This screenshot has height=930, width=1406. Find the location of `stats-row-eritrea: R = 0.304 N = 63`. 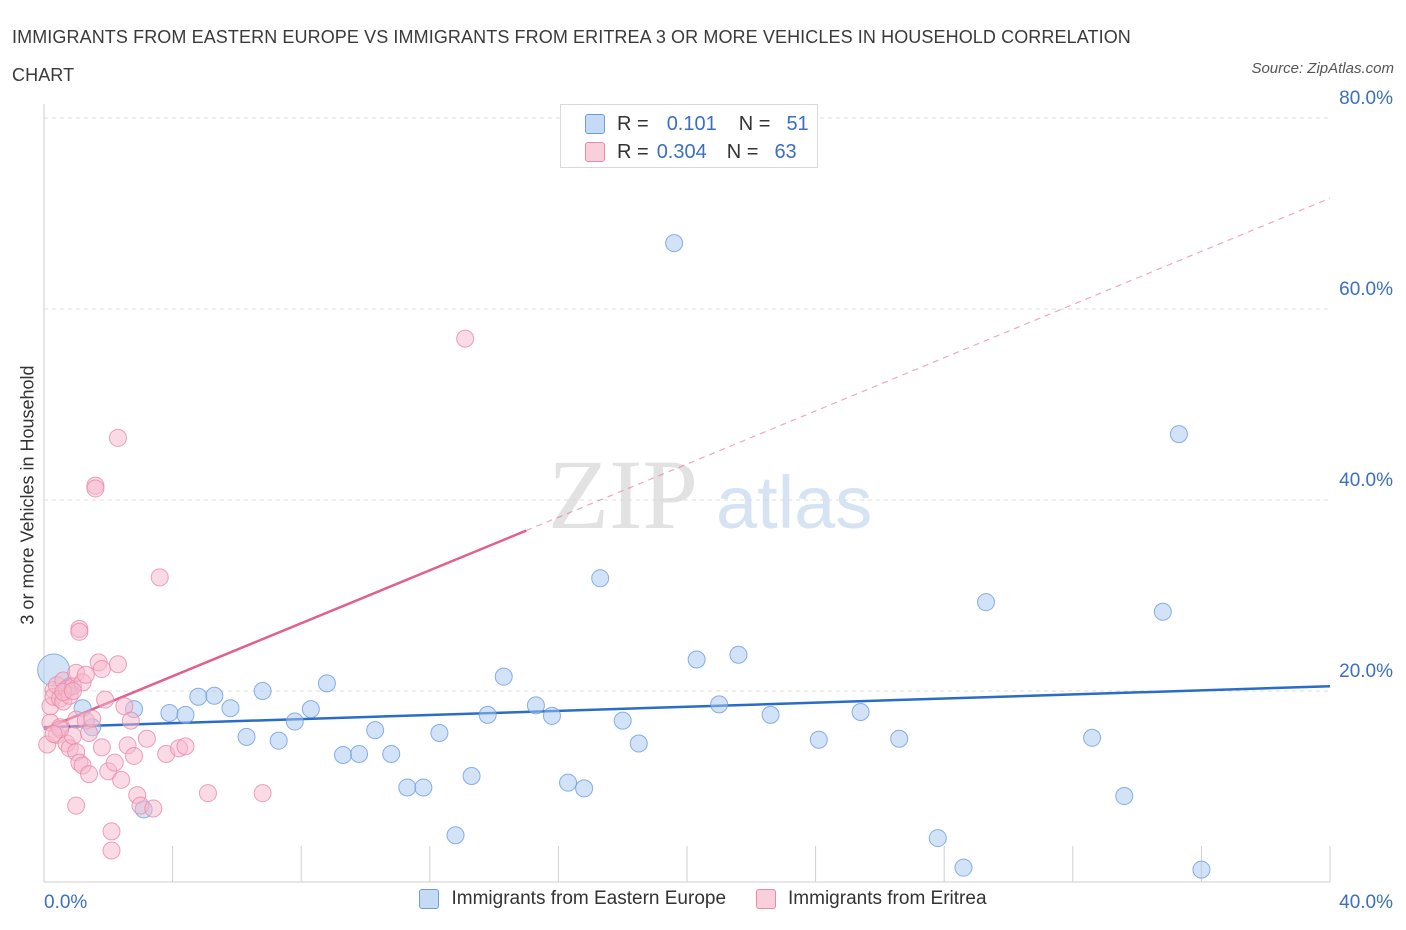

stats-row-eritrea: R = 0.304 N = 63 is located at coordinates (691, 152).